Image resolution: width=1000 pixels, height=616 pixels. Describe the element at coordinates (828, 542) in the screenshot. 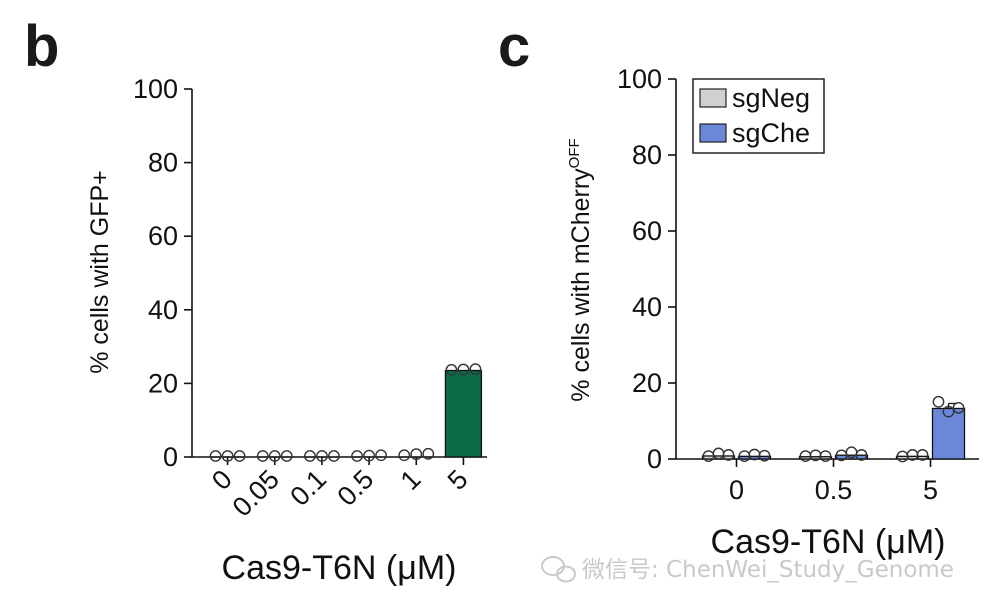

I see `panel-c-x-axis-title: Cas9-T6N (μM)` at that location.